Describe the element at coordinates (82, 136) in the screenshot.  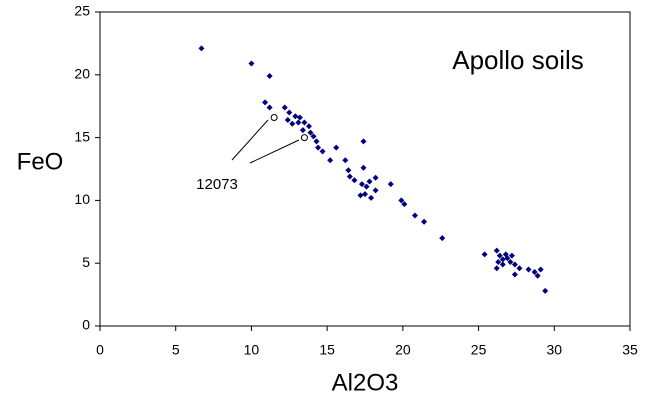
I see `y-tick-label: 15` at that location.